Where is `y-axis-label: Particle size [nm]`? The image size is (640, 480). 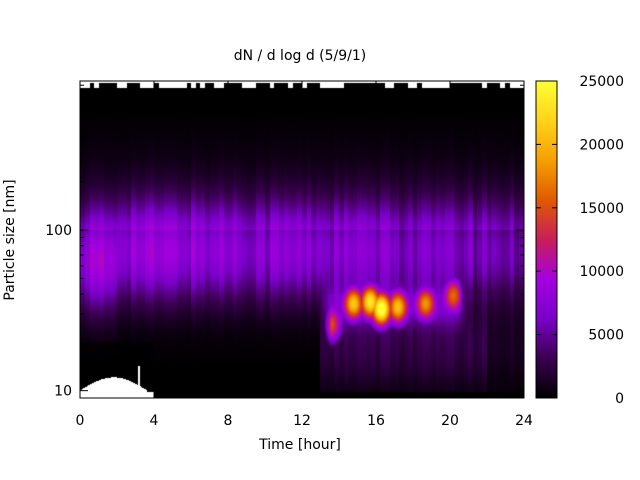 y-axis-label: Particle size [nm] is located at coordinates (10, 239).